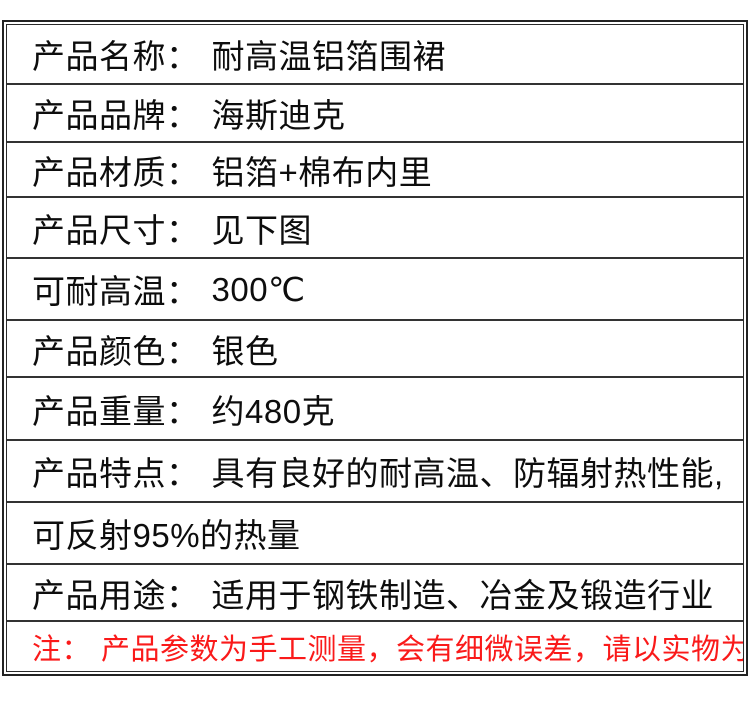 This screenshot has width=750, height=715. What do you see at coordinates (258, 289) in the screenshot?
I see `spec-value: 300℃` at bounding box center [258, 289].